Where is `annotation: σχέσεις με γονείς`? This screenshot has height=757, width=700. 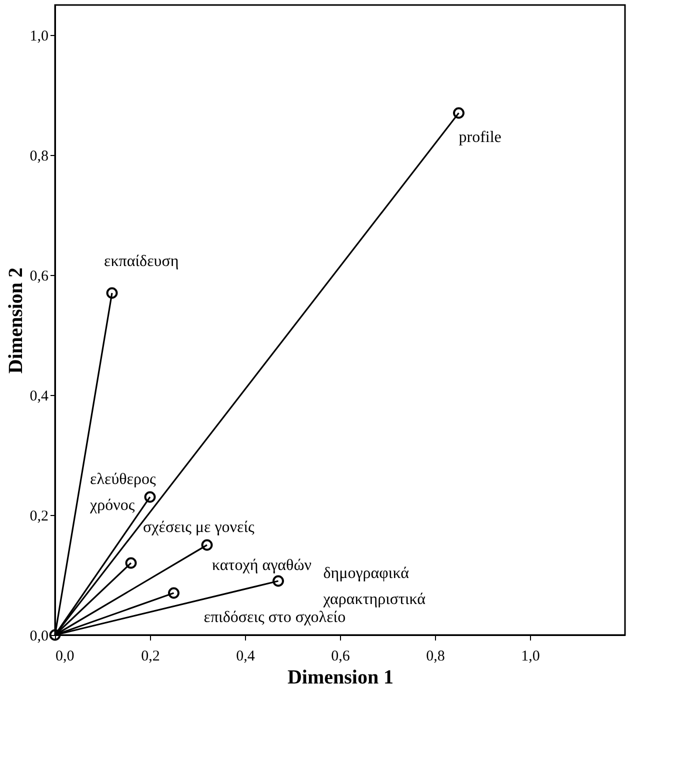 annotation: σχέσεις με γονείς is located at coordinates (199, 527).